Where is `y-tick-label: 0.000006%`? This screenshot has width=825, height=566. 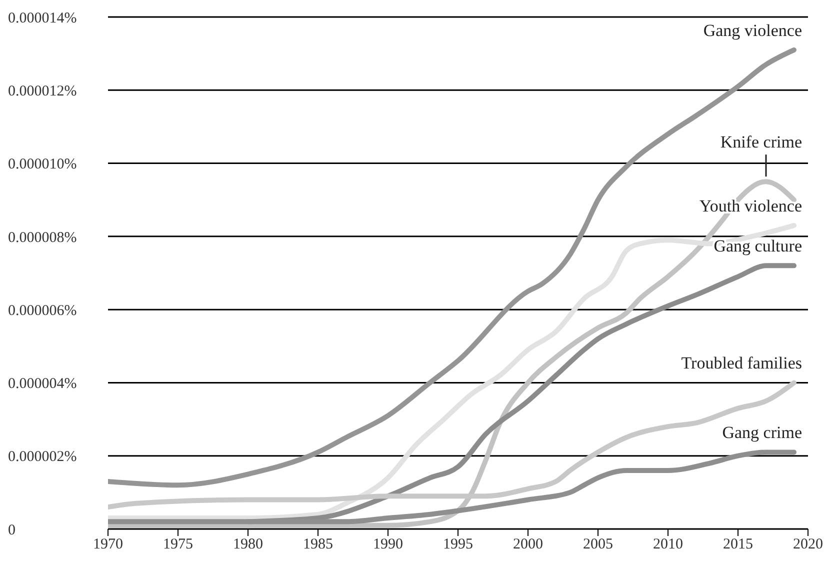 y-tick-label: 0.000006% is located at coordinates (42, 310).